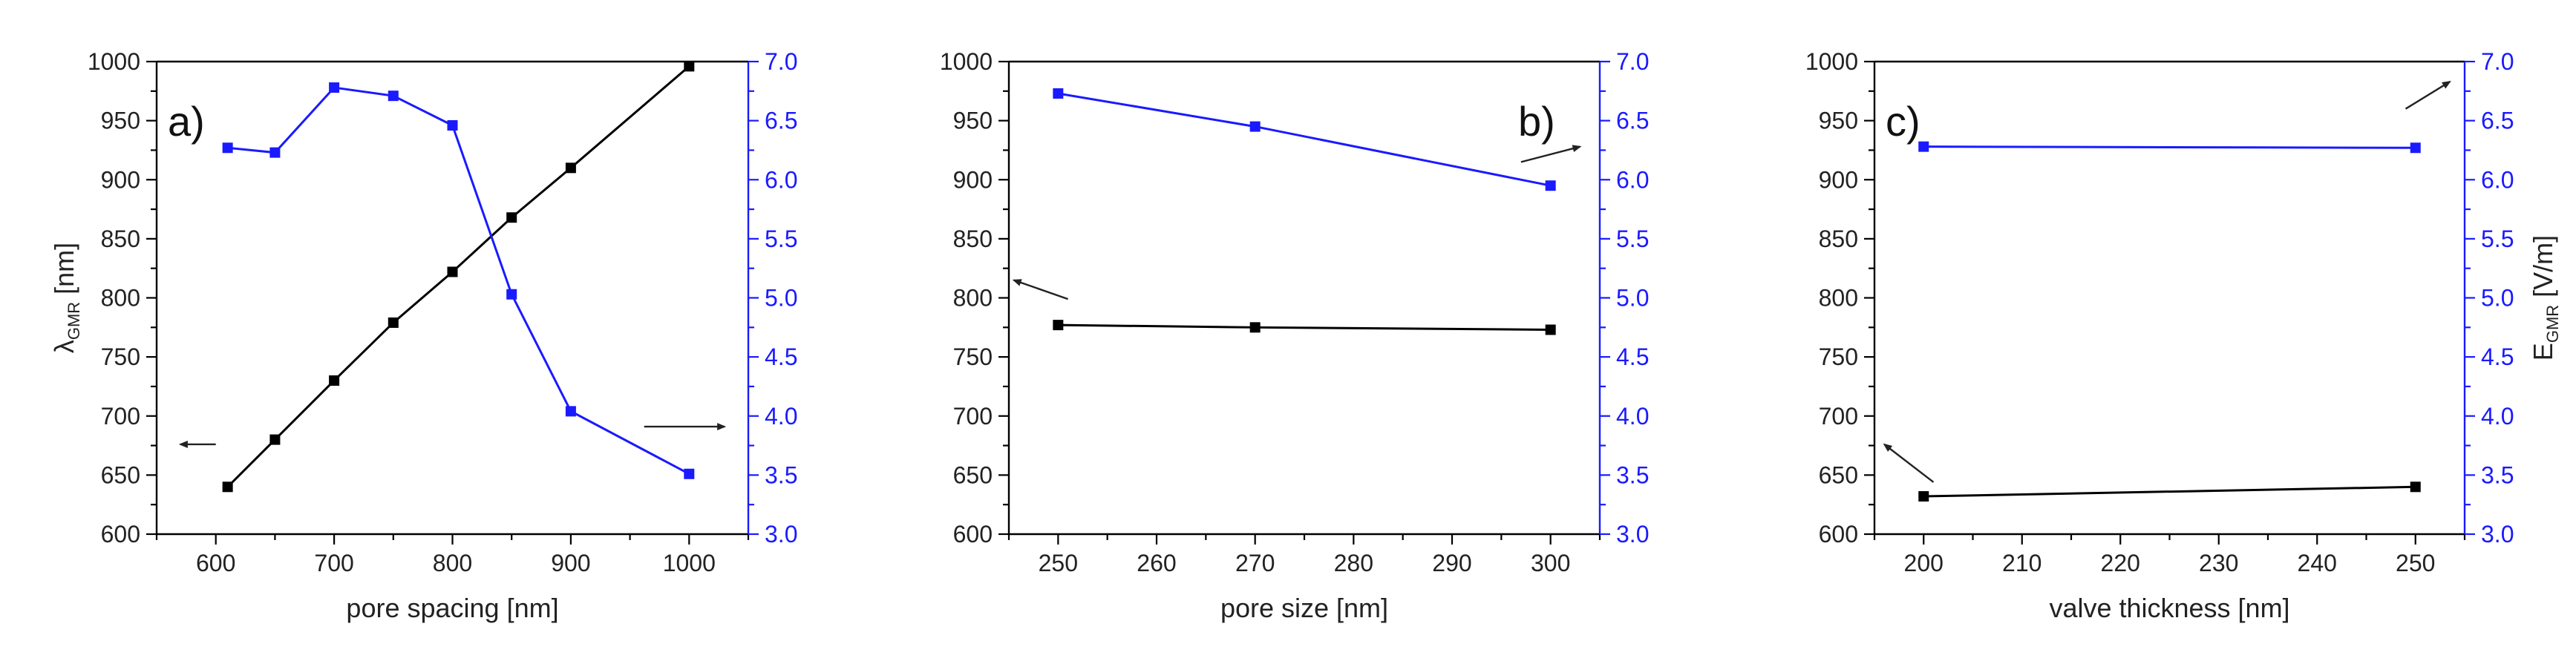 The image size is (2576, 661). Describe the element at coordinates (689, 563) in the screenshot. I see `x-tick-label: 1000` at that location.